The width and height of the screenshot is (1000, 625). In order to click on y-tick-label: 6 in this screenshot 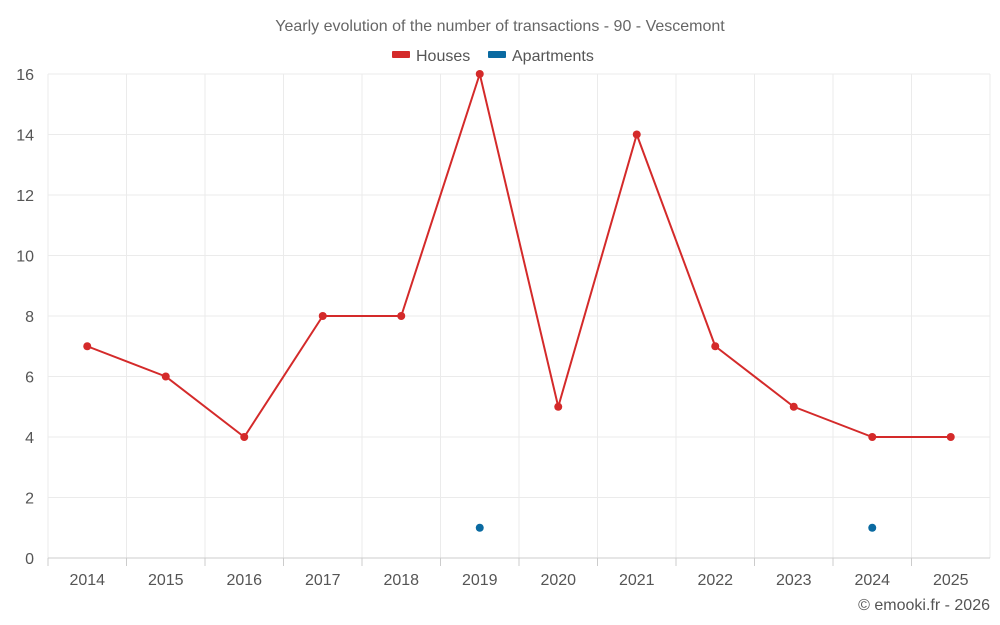, I will do `click(29, 378)`.